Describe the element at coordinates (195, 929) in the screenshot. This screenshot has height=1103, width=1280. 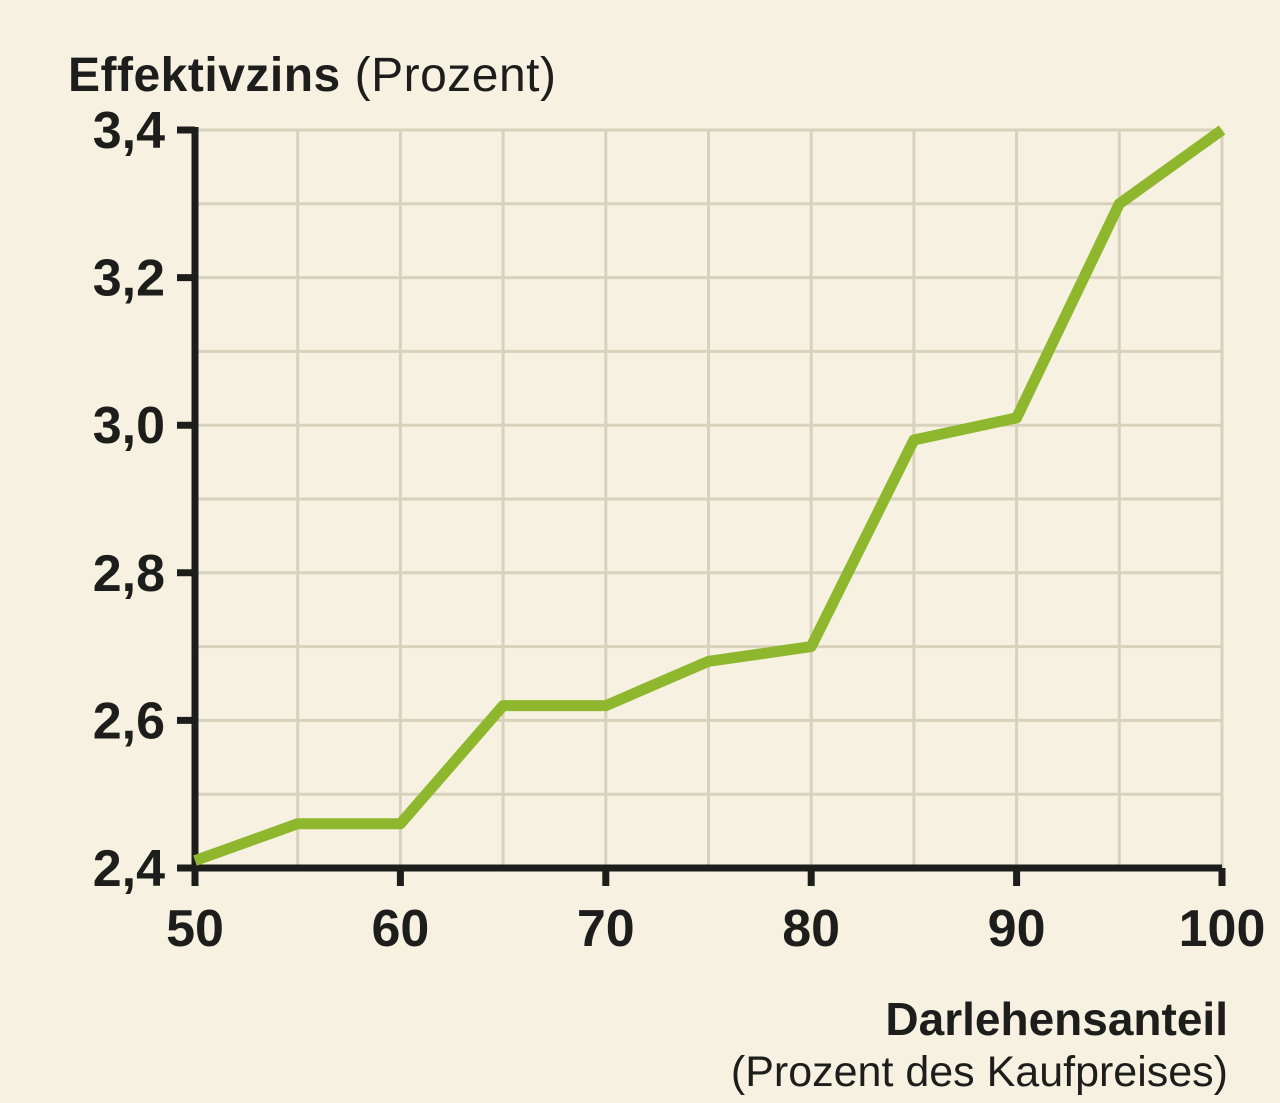
I see `x-tick-label: 50` at that location.